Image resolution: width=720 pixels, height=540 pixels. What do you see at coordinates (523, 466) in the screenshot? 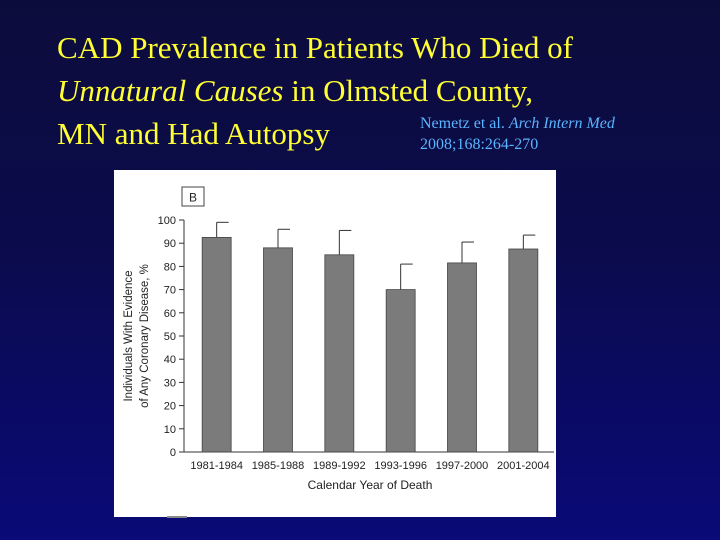
I see `x-tick-label: 2001-2004` at bounding box center [523, 466].